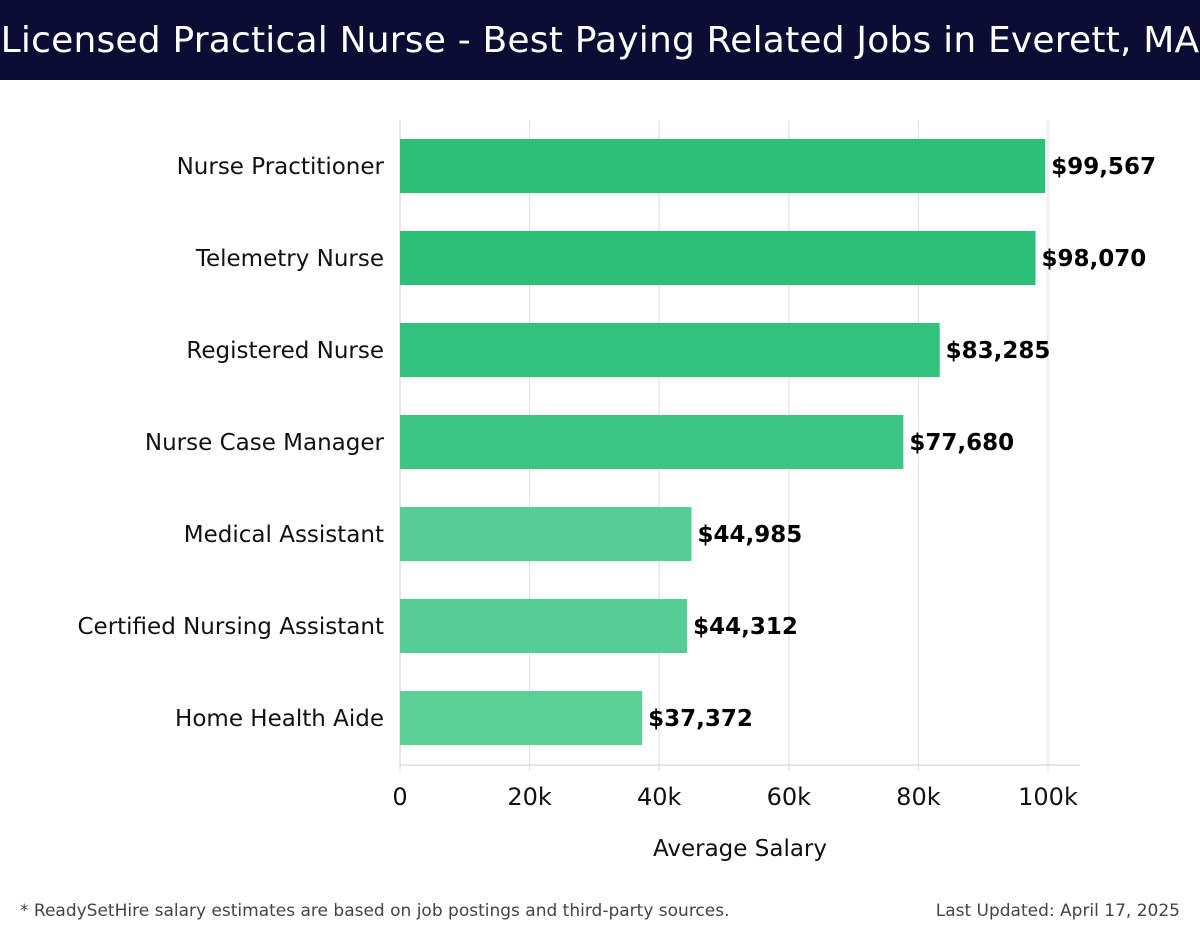  Describe the element at coordinates (998, 351) in the screenshot. I see `bar-value-label: $83,285` at that location.